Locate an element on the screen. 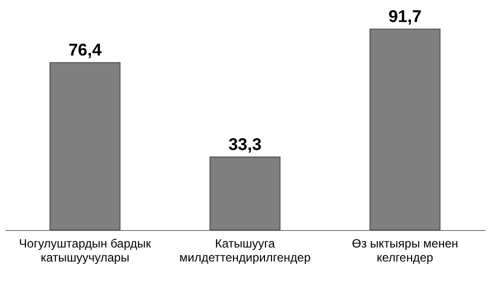  x-tick-label: Өз ыктыяры менен келгендер is located at coordinates (405, 250).